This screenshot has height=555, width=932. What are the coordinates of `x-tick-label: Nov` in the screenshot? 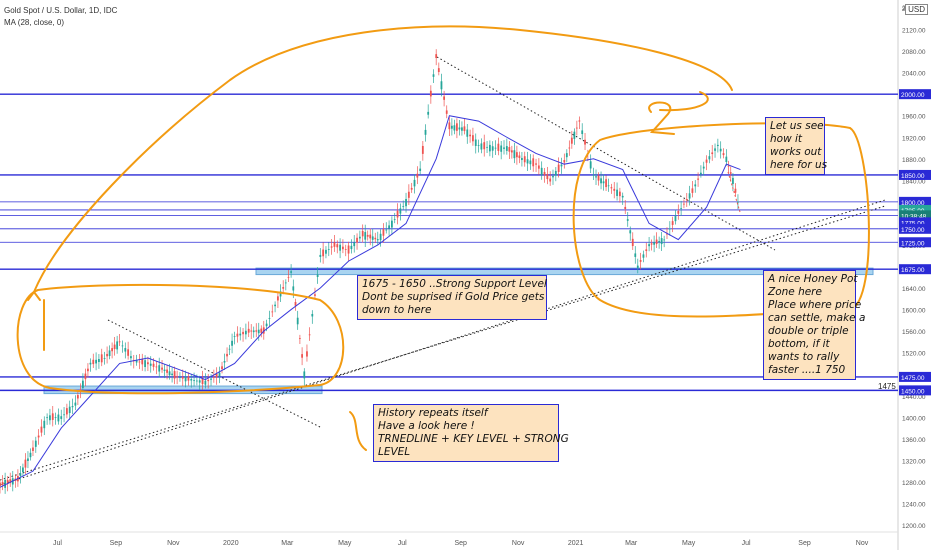 It's located at (862, 543).